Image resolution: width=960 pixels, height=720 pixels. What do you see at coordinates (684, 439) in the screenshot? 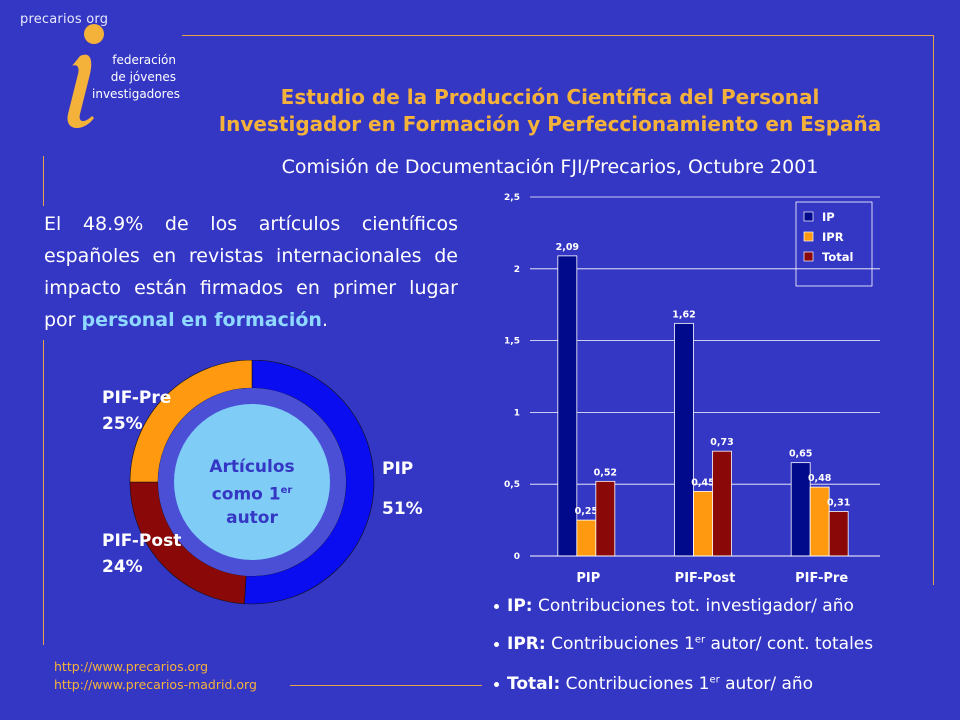
I see `bar-ip-pif-post` at bounding box center [684, 439].